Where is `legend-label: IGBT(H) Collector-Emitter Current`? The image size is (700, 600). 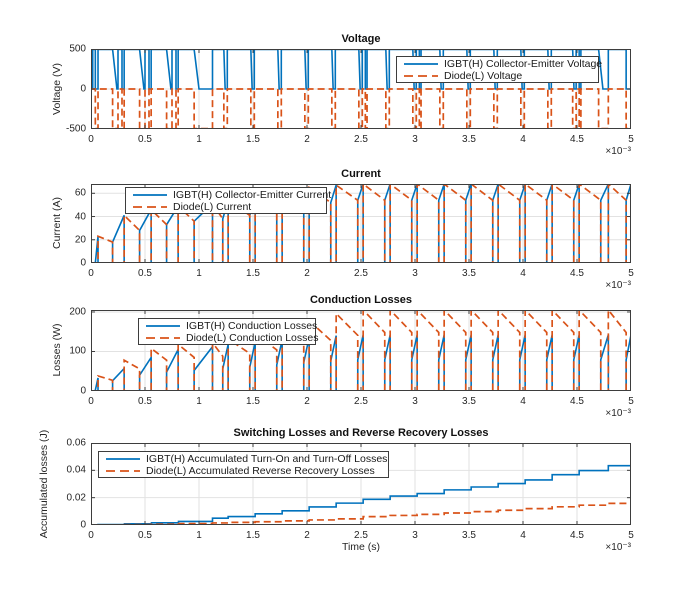 legend-label: IGBT(H) Collector-Emitter Current is located at coordinates (252, 195).